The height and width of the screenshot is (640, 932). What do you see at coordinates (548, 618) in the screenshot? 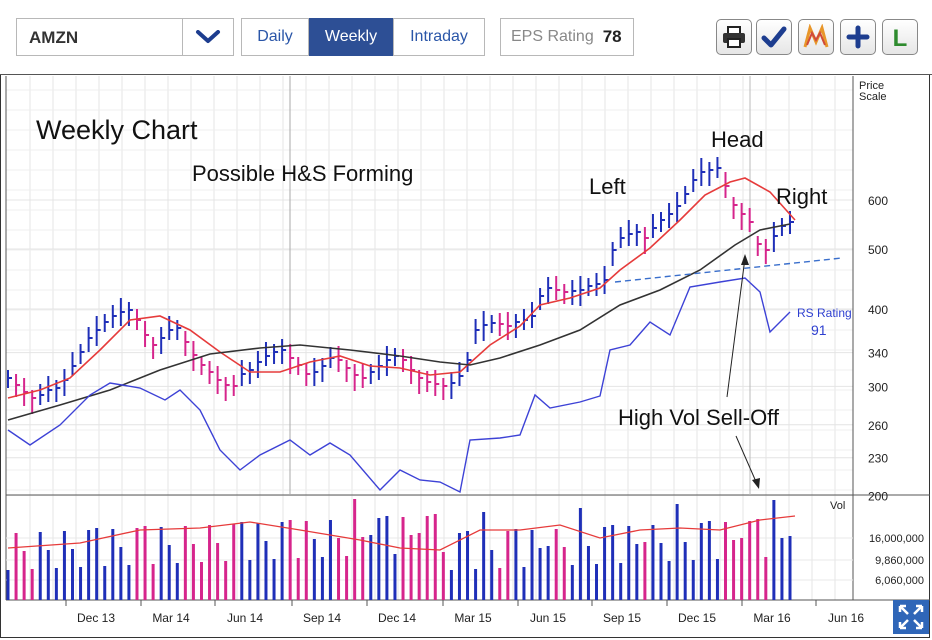
I see `date-tick-label: Jun 15` at bounding box center [548, 618].